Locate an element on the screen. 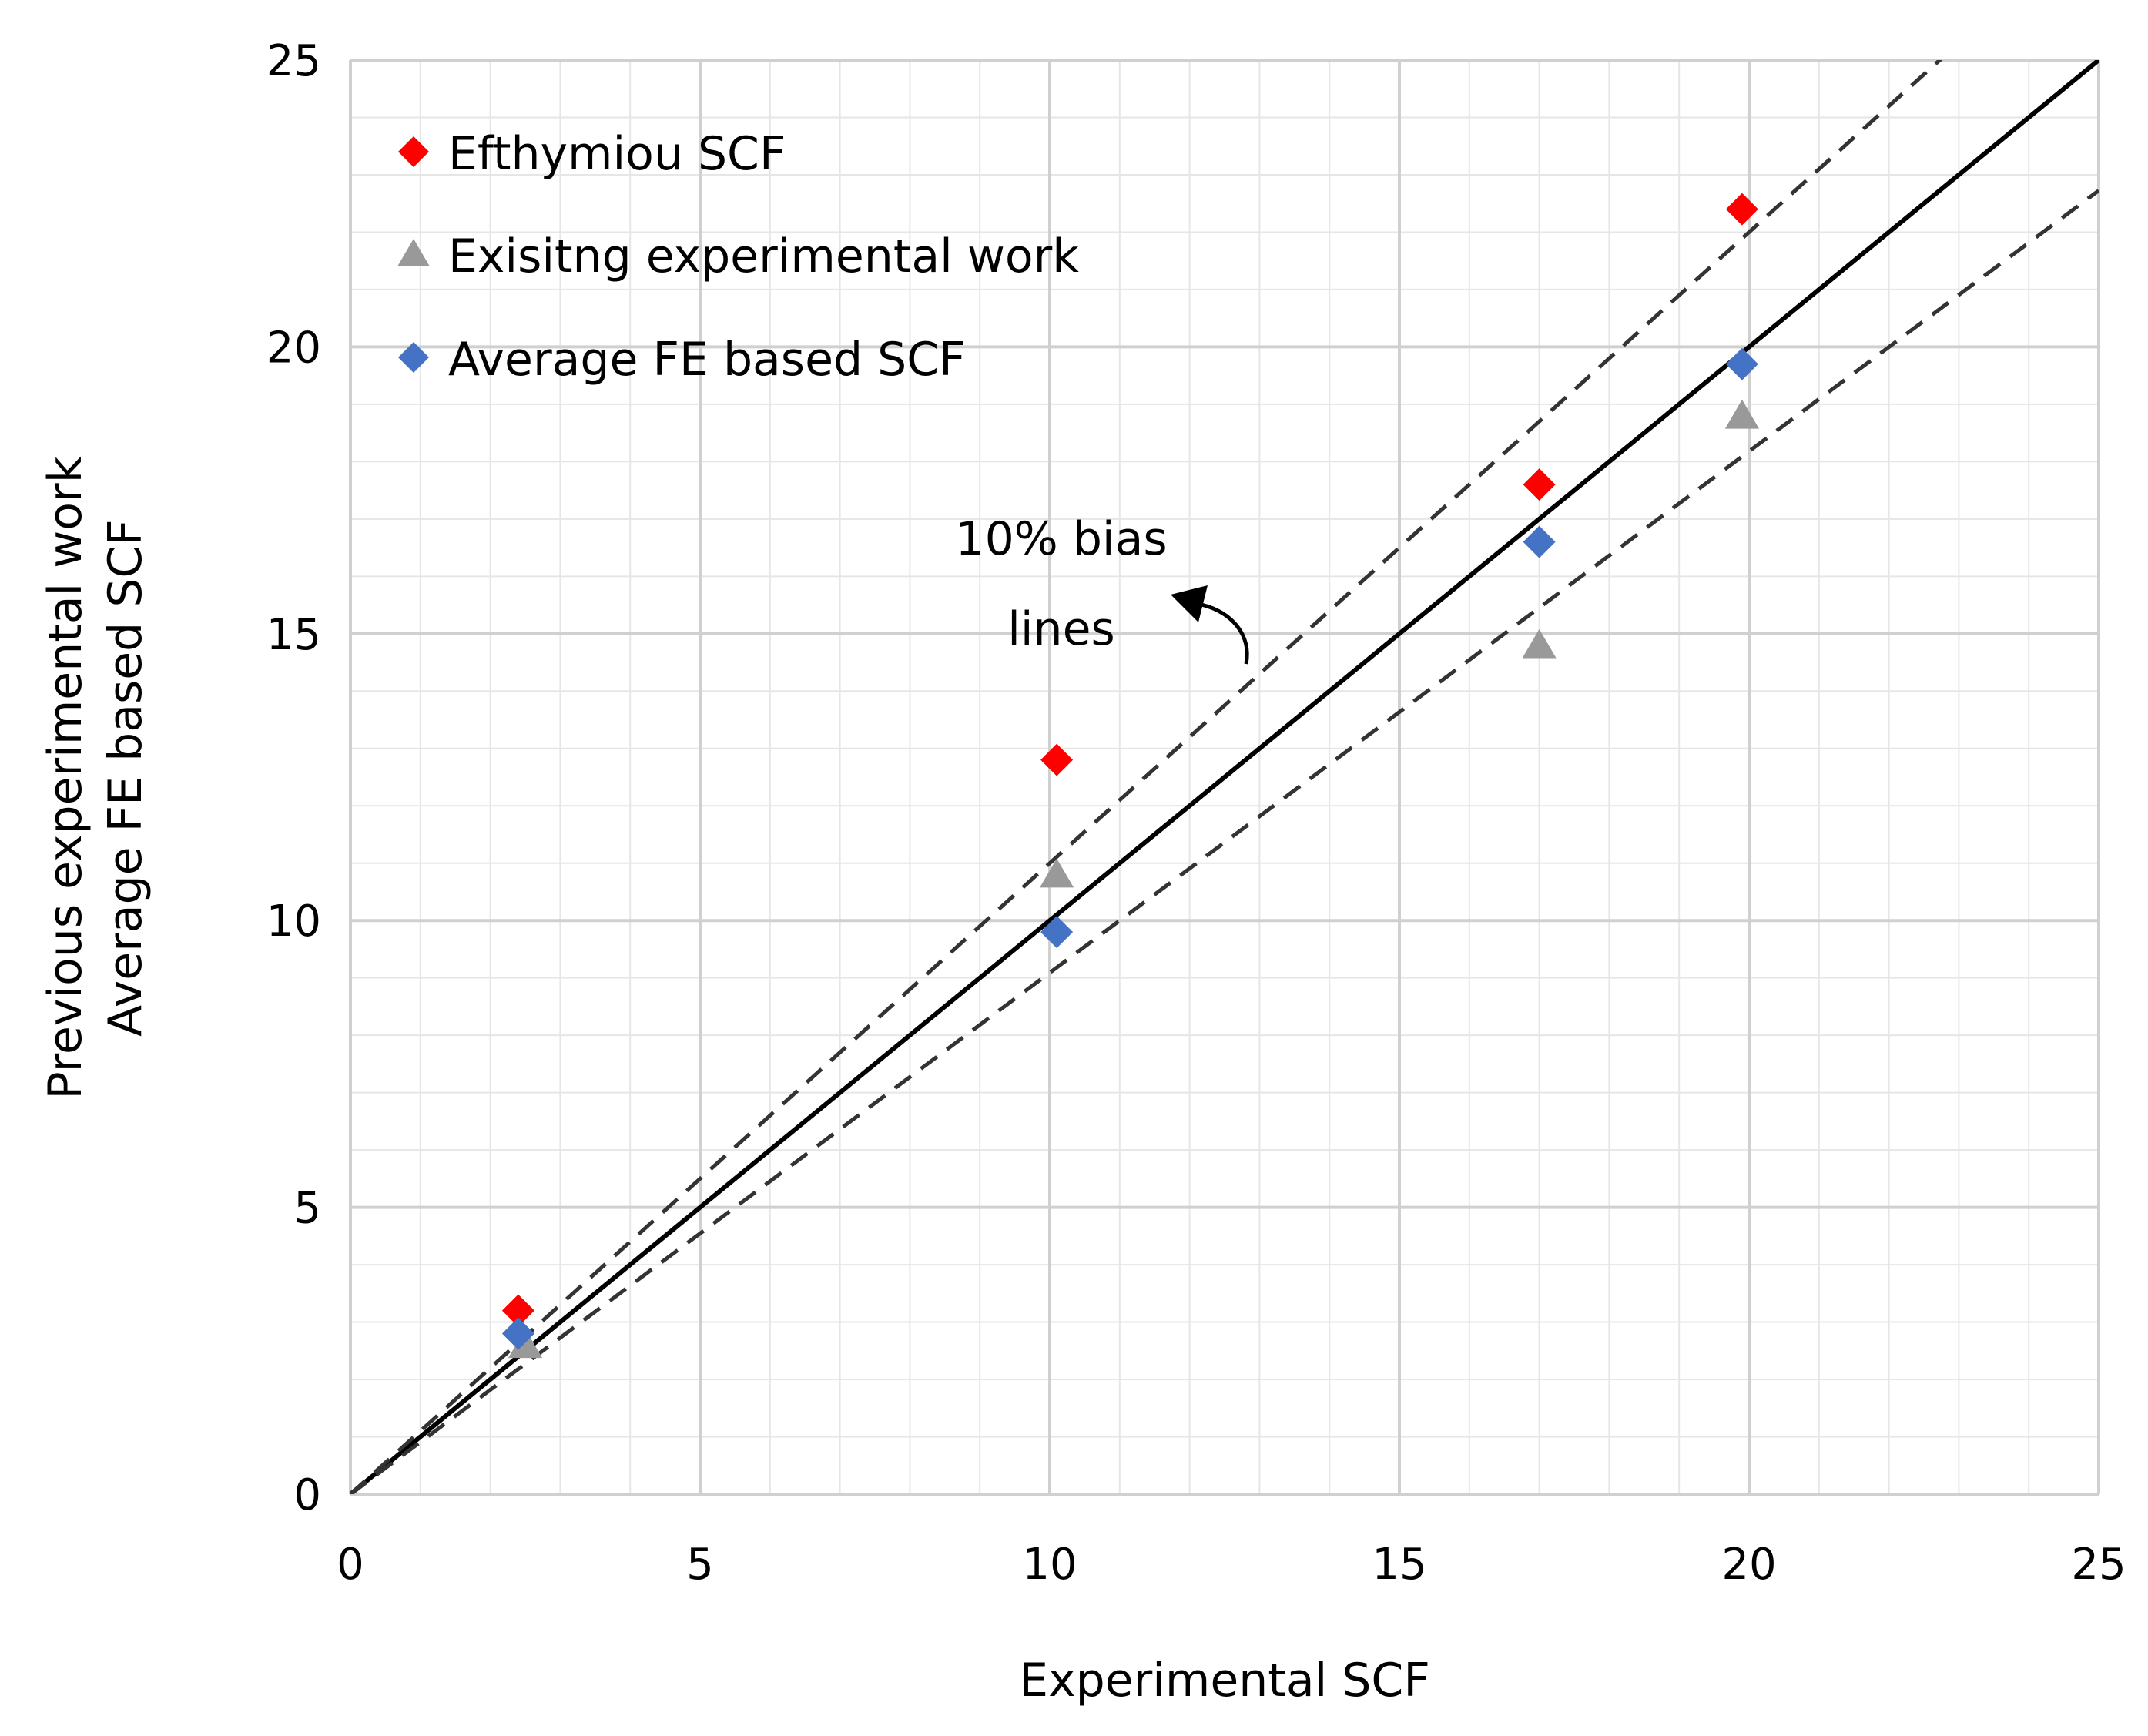  y-tick-label: 5 is located at coordinates (307, 1209).